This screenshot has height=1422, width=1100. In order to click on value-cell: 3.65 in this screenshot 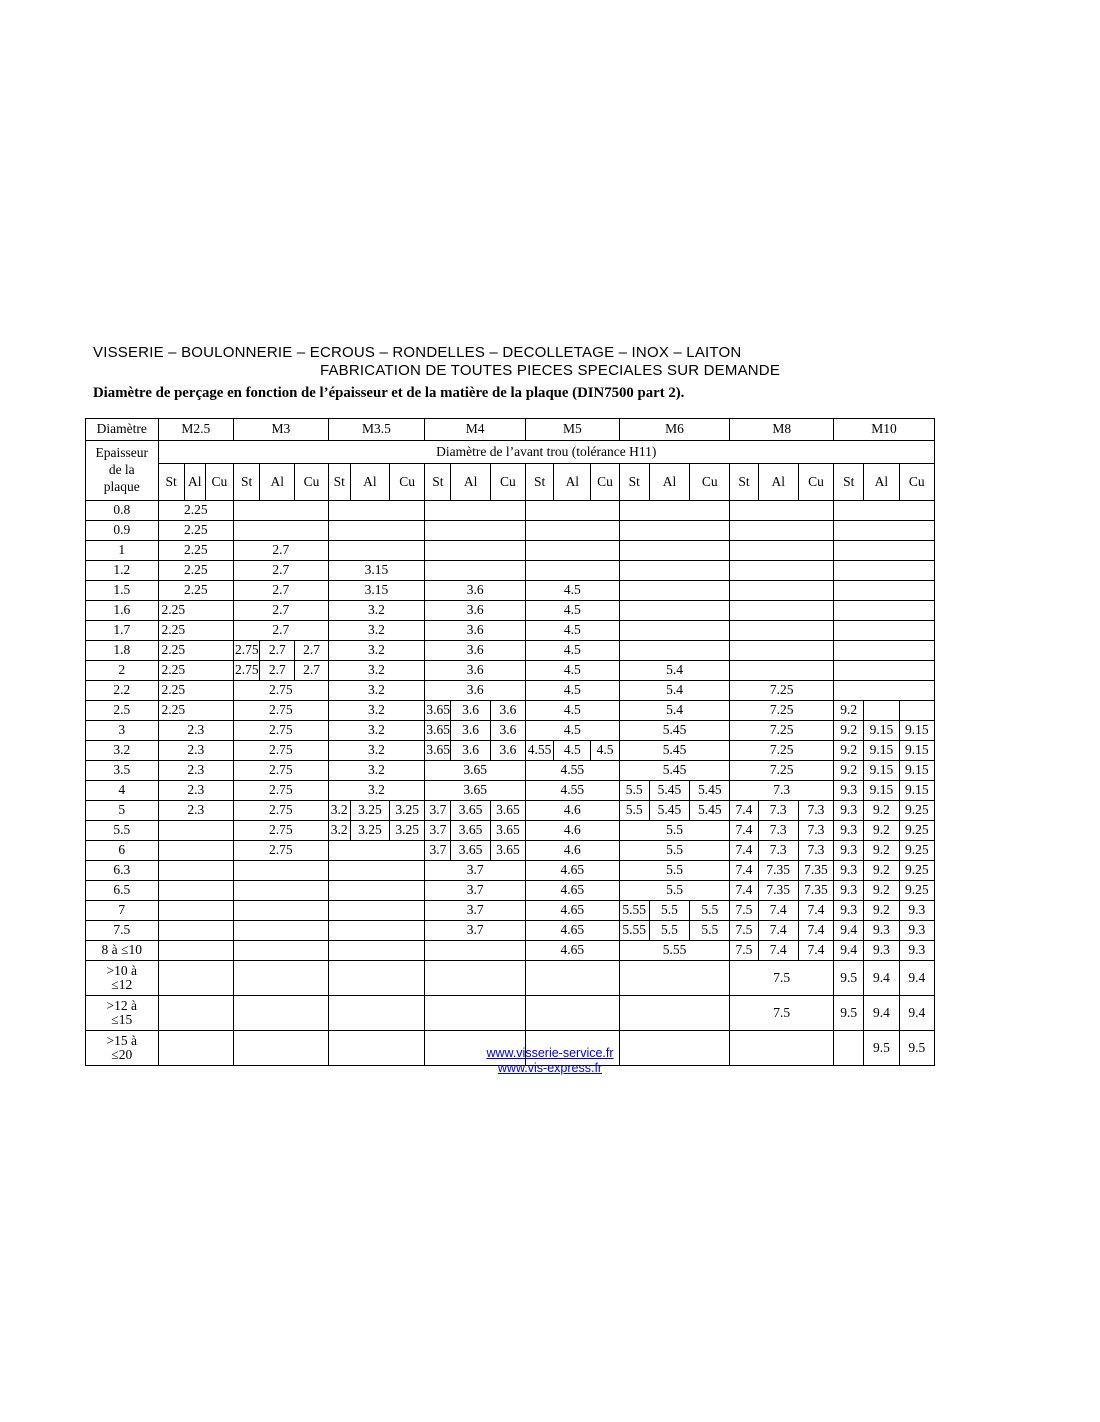, I will do `click(508, 830)`.